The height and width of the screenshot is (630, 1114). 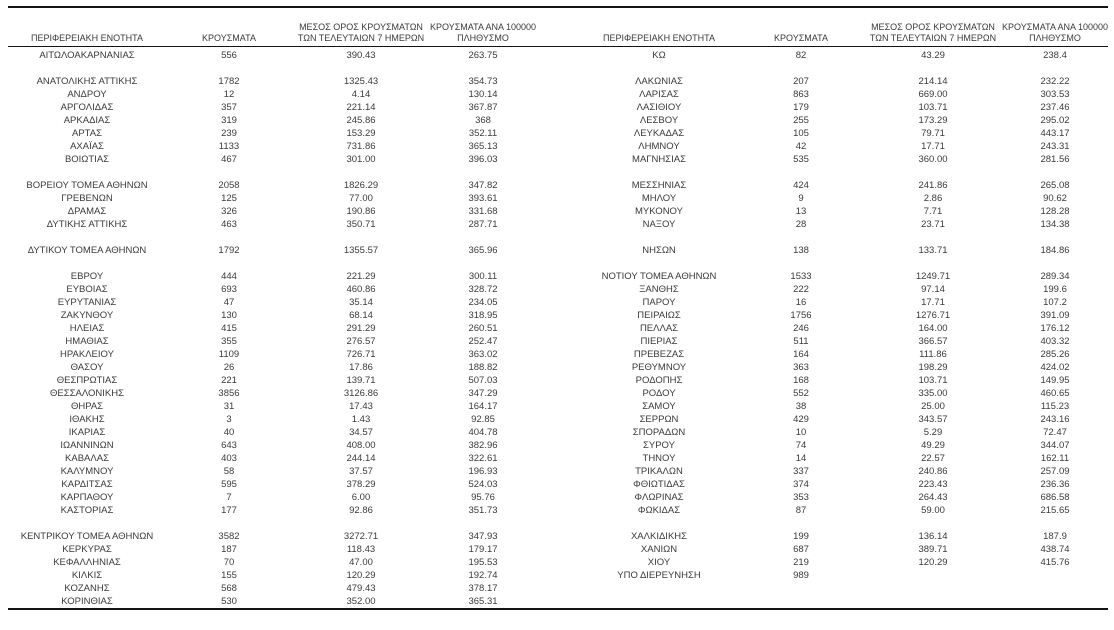 What do you see at coordinates (801, 575) in the screenshot?
I see `cases-cell: 989` at bounding box center [801, 575].